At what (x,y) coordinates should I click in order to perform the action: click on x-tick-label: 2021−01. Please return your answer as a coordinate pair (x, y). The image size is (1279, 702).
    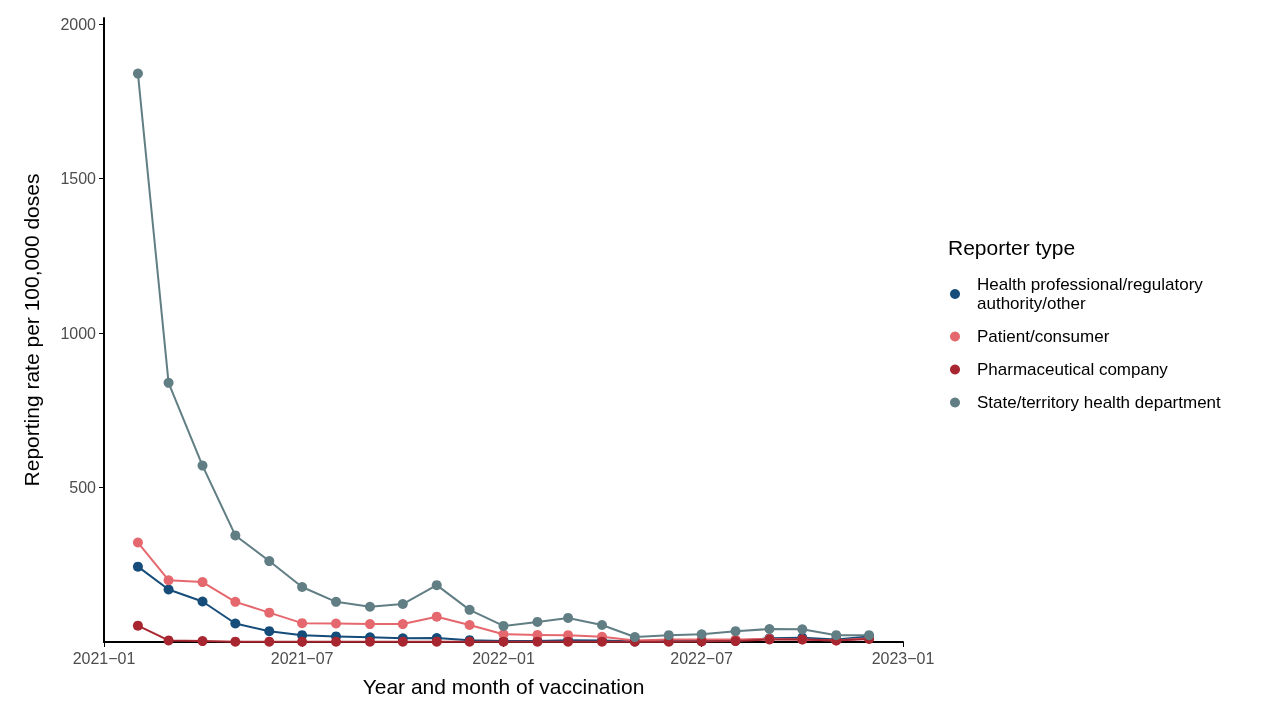
    Looking at the image, I should click on (104, 658).